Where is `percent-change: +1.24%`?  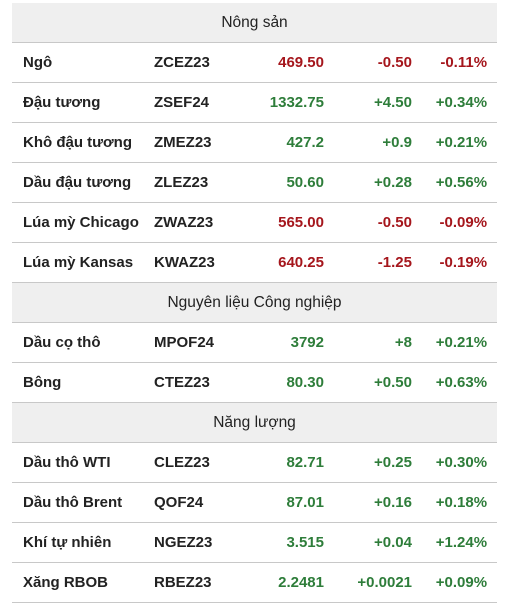
percent-change: +1.24% is located at coordinates (455, 542).